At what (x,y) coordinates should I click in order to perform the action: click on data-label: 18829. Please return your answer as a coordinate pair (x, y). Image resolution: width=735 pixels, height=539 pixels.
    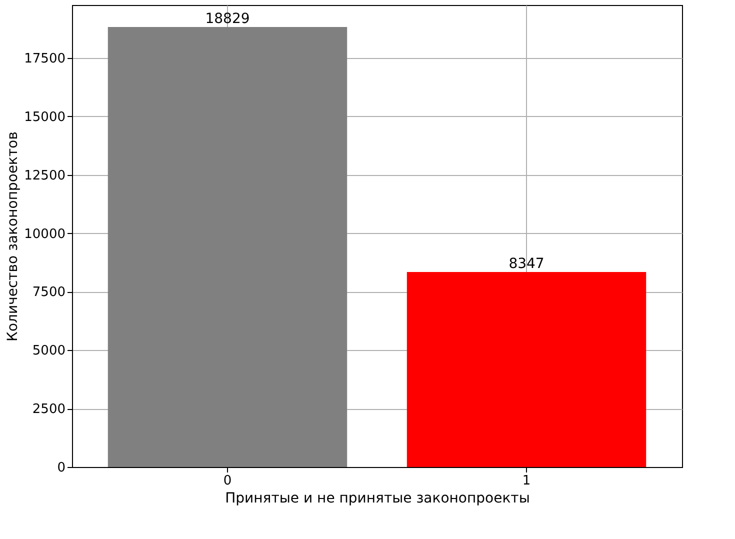
    Looking at the image, I should click on (227, 18).